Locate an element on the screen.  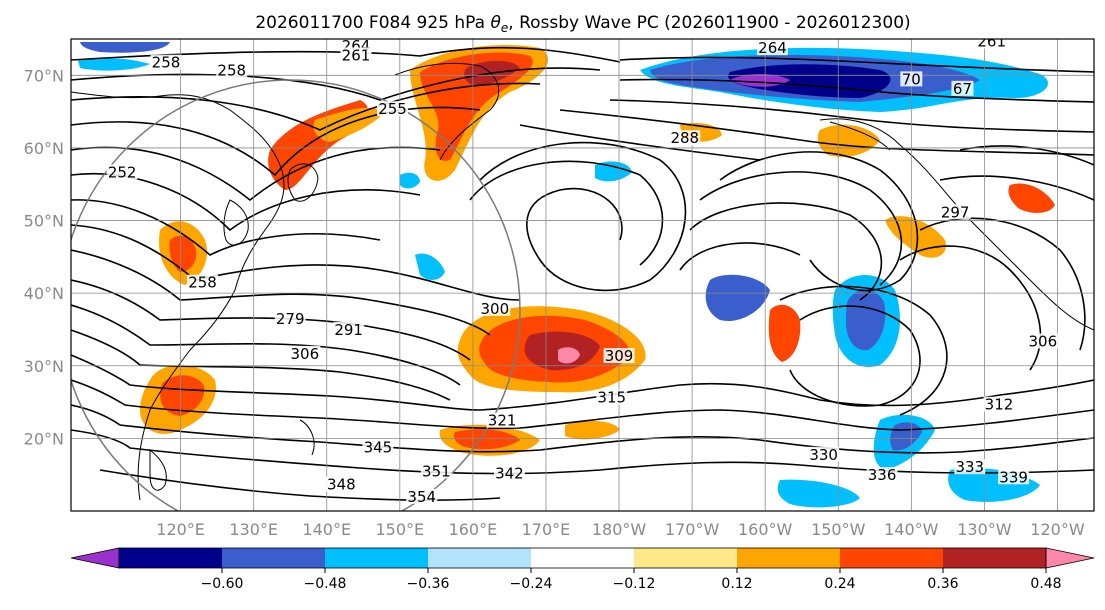
longitude-label: 140°E is located at coordinates (326, 529).